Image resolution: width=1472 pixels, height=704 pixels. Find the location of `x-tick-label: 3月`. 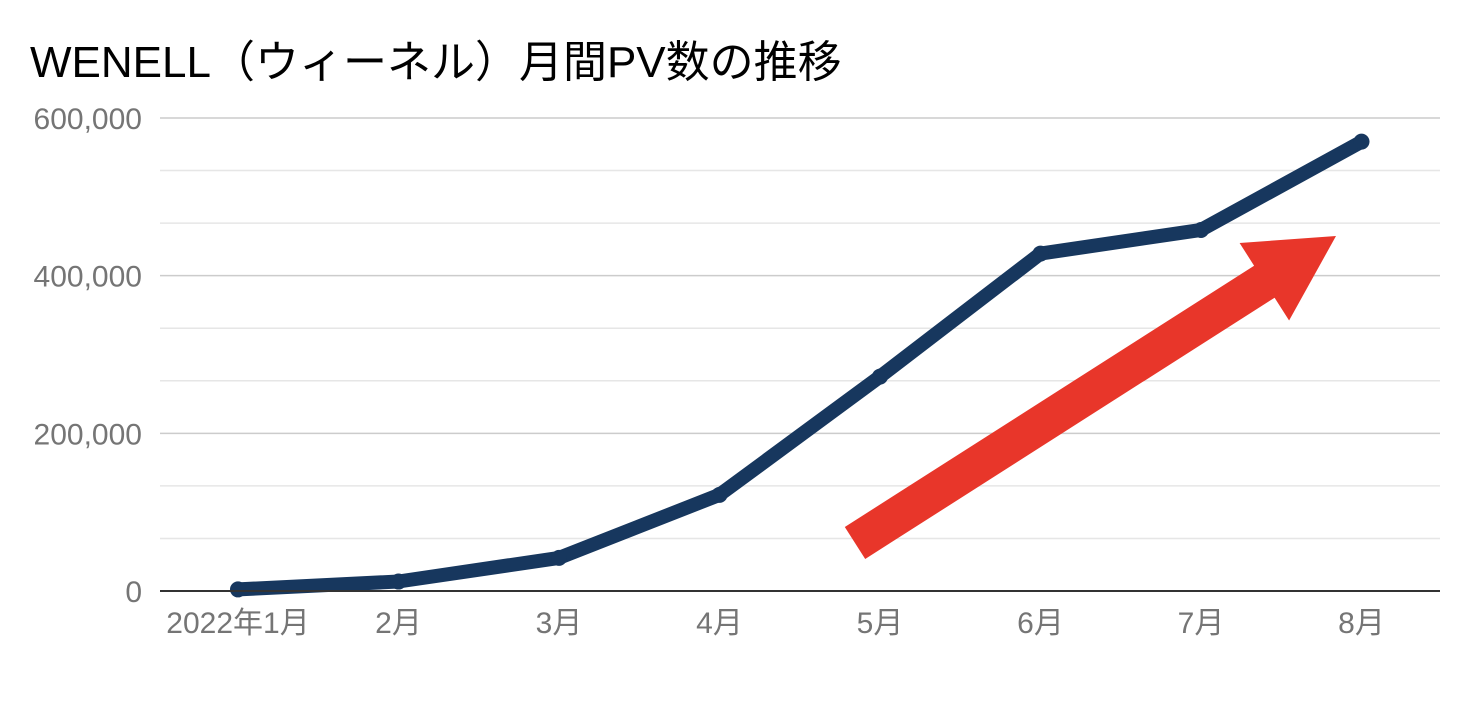

x-tick-label: 3月 is located at coordinates (559, 623).